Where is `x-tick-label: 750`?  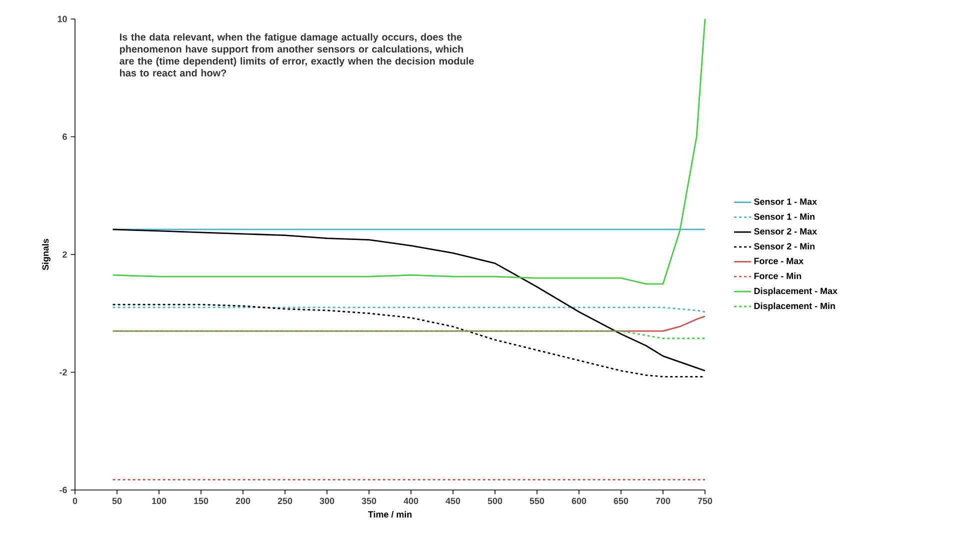 x-tick-label: 750 is located at coordinates (705, 501).